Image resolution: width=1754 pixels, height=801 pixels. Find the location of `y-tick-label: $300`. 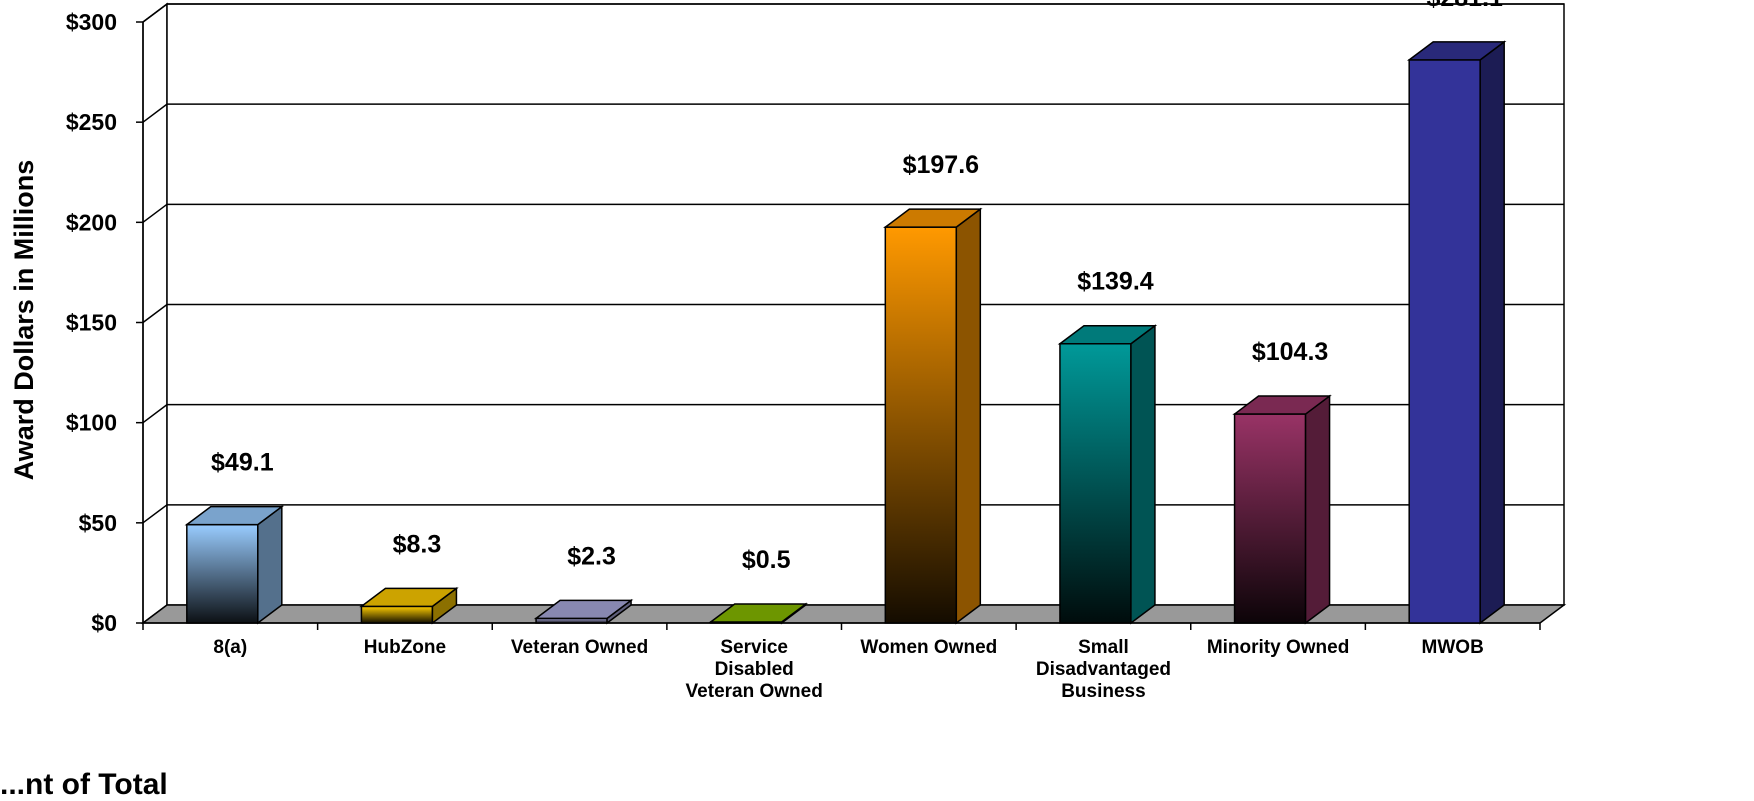

y-tick-label: $300 is located at coordinates (91, 22).